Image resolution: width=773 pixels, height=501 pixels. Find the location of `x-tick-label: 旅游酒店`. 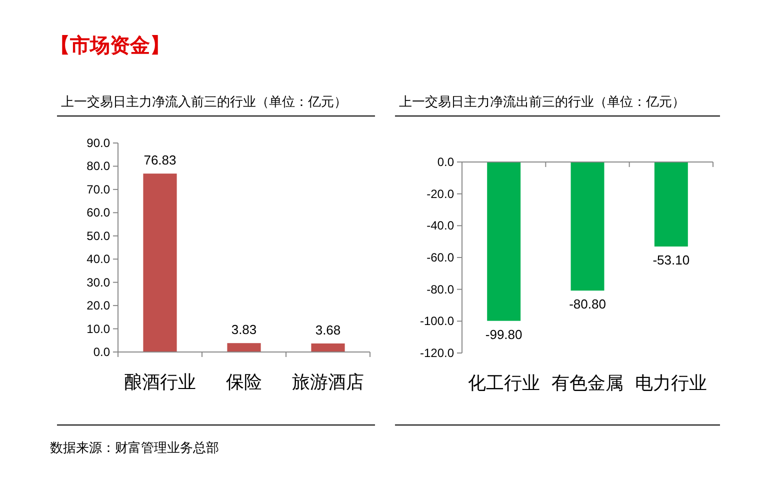

x-tick-label: 旅游酒店 is located at coordinates (328, 382).